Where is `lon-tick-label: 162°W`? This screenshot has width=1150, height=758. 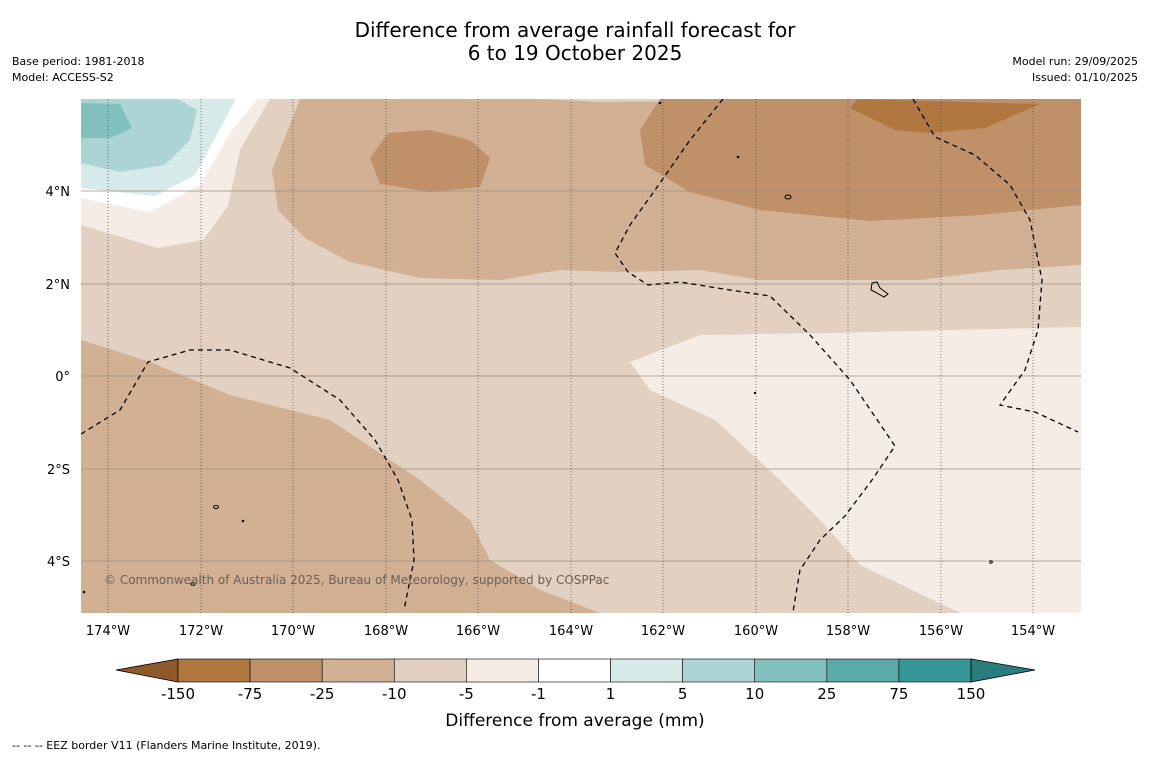 lon-tick-label: 162°W is located at coordinates (663, 631).